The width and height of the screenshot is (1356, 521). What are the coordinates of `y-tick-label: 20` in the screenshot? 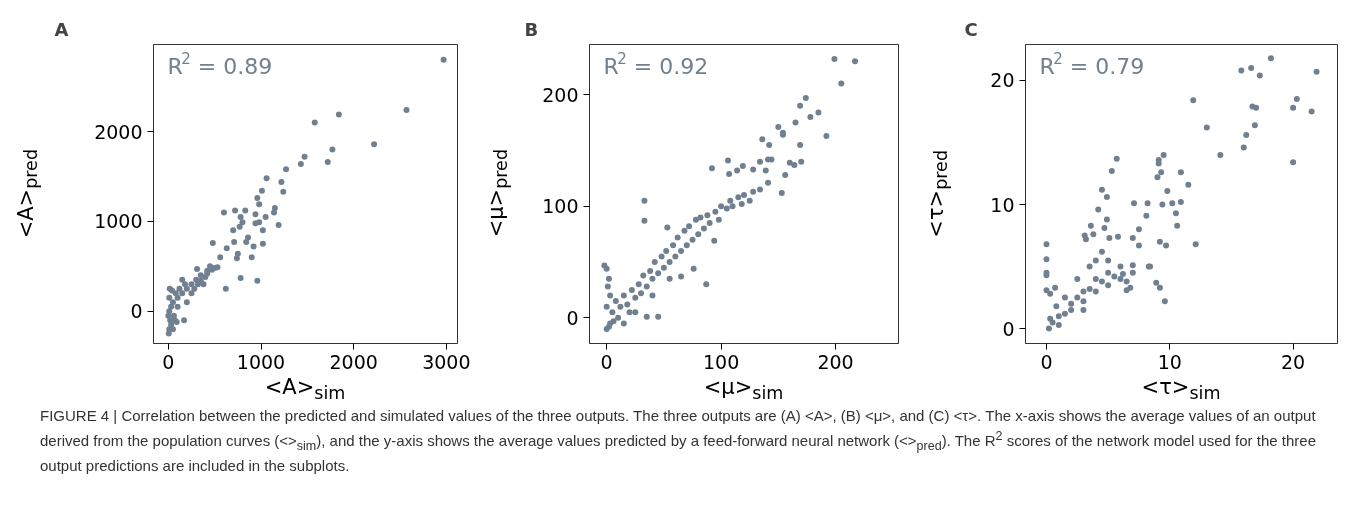 It's located at (1002, 80).